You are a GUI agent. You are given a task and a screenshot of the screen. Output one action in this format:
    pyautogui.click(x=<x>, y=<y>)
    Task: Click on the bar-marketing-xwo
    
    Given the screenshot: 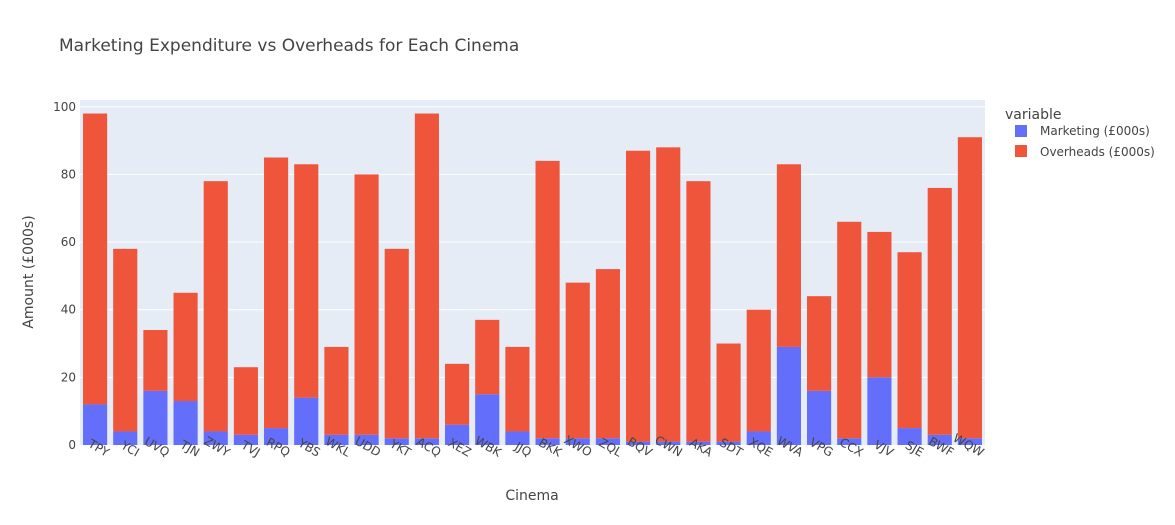 What is the action you would take?
    pyautogui.click(x=577, y=441)
    